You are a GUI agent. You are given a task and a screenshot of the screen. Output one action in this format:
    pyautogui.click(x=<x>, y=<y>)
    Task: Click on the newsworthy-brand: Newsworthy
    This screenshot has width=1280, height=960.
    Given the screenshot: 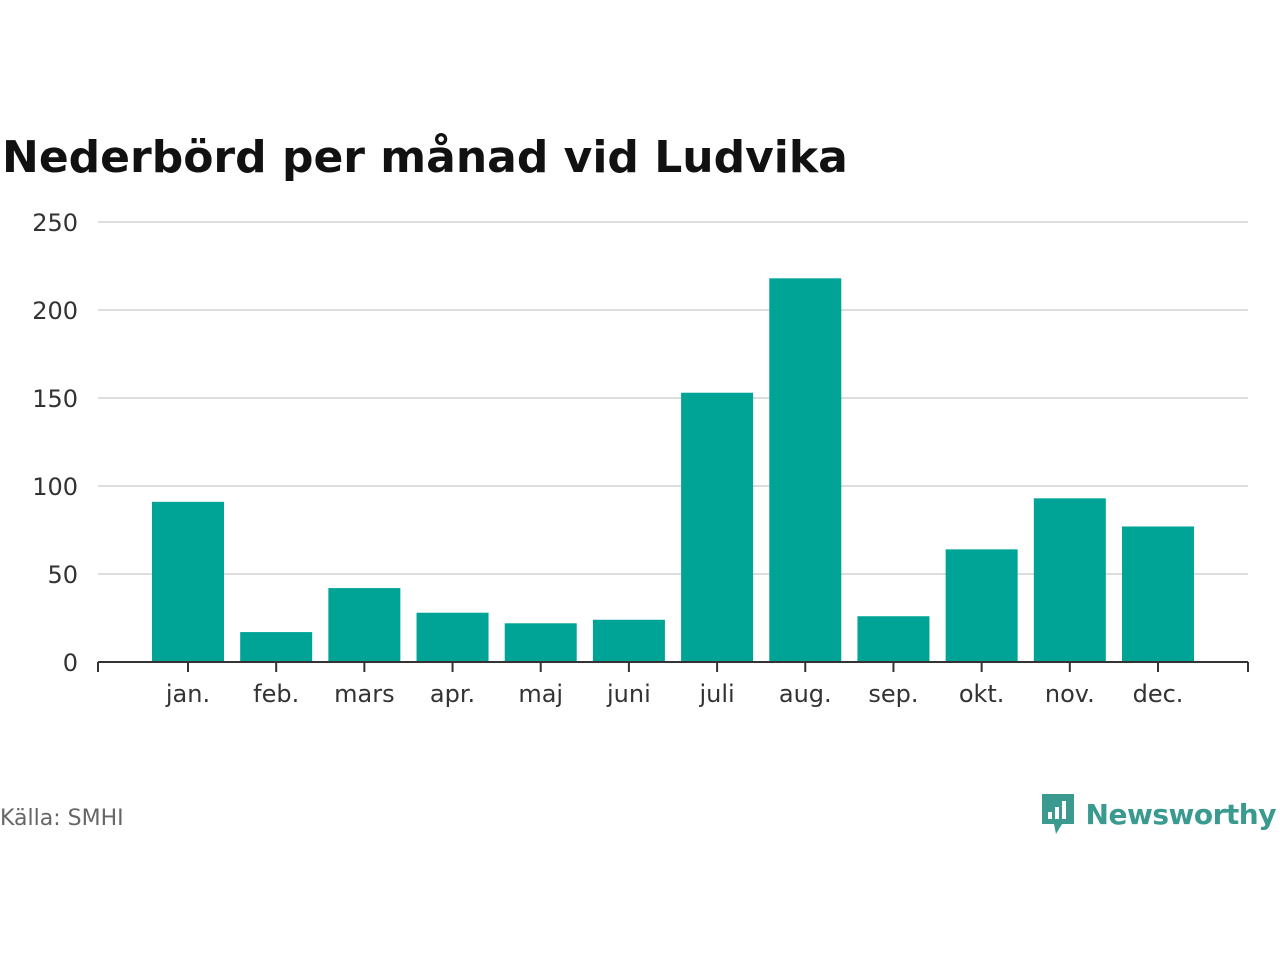 What is the action you would take?
    pyautogui.click(x=1158, y=814)
    